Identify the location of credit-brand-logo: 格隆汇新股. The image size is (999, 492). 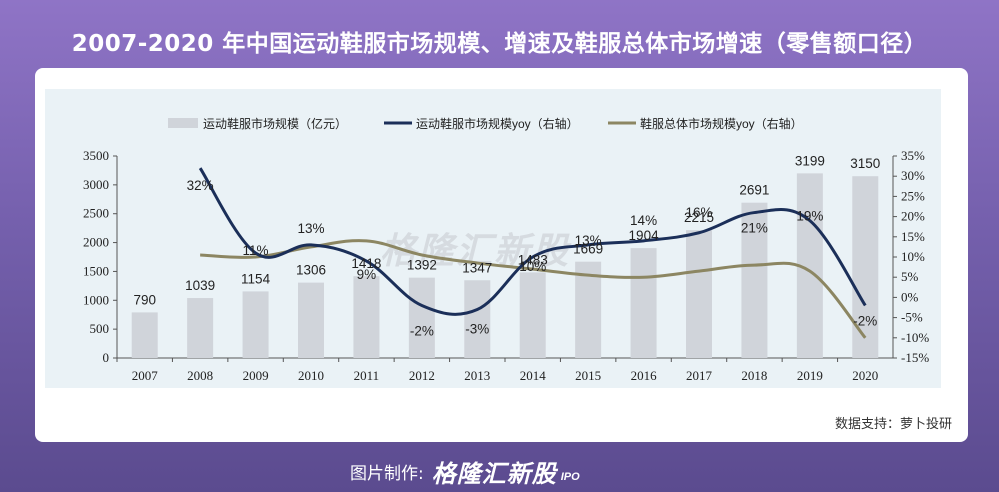
(494, 473).